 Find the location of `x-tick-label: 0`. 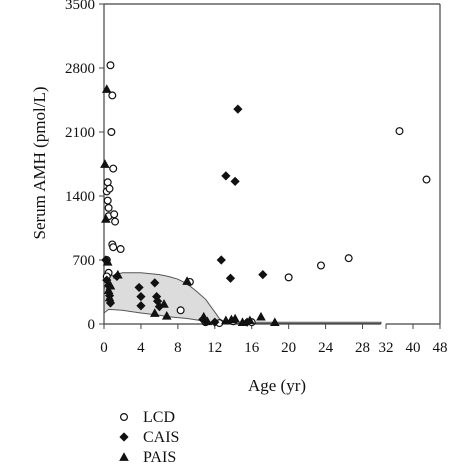

x-tick-label: 0 is located at coordinates (104, 348).